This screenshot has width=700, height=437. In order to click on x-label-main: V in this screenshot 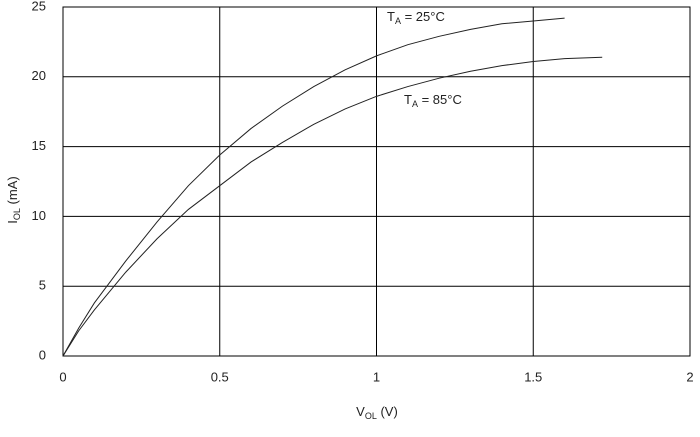, I will do `click(360, 411)`.